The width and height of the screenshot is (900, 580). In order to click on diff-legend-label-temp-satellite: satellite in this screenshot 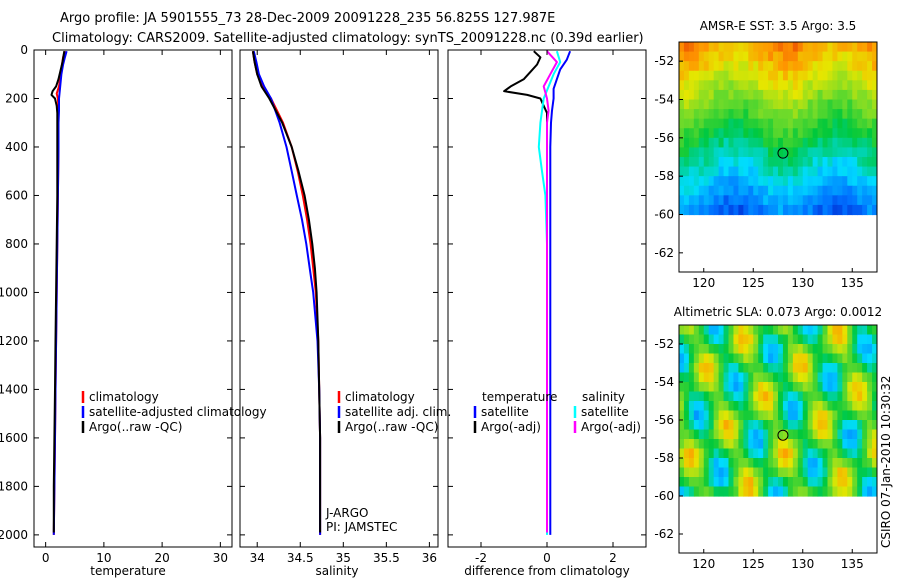, I will do `click(505, 412)`.